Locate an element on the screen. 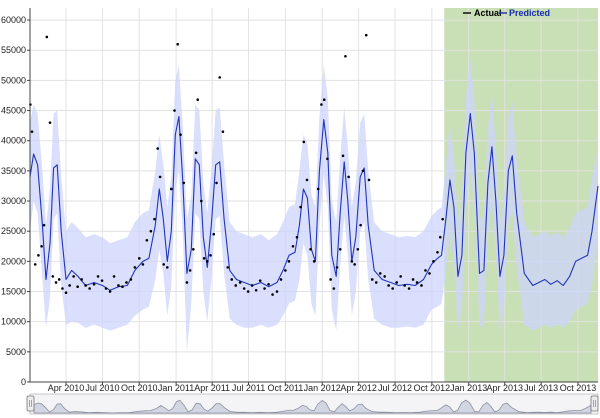 The width and height of the screenshot is (600, 418). navigator-right-handle is located at coordinates (594, 403).